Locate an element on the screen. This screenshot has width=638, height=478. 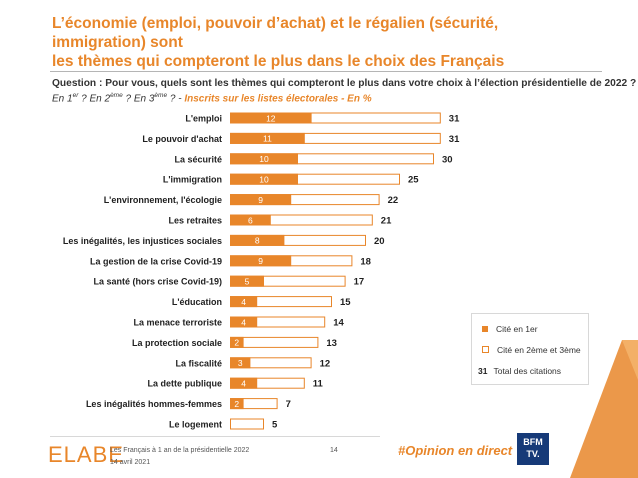
value-label-total: 13 is located at coordinates (331, 343).